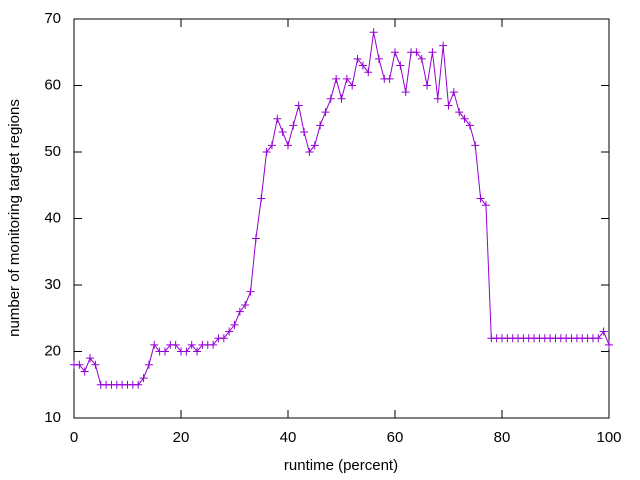  Describe the element at coordinates (608, 437) in the screenshot. I see `x-tick-label: 100` at that location.